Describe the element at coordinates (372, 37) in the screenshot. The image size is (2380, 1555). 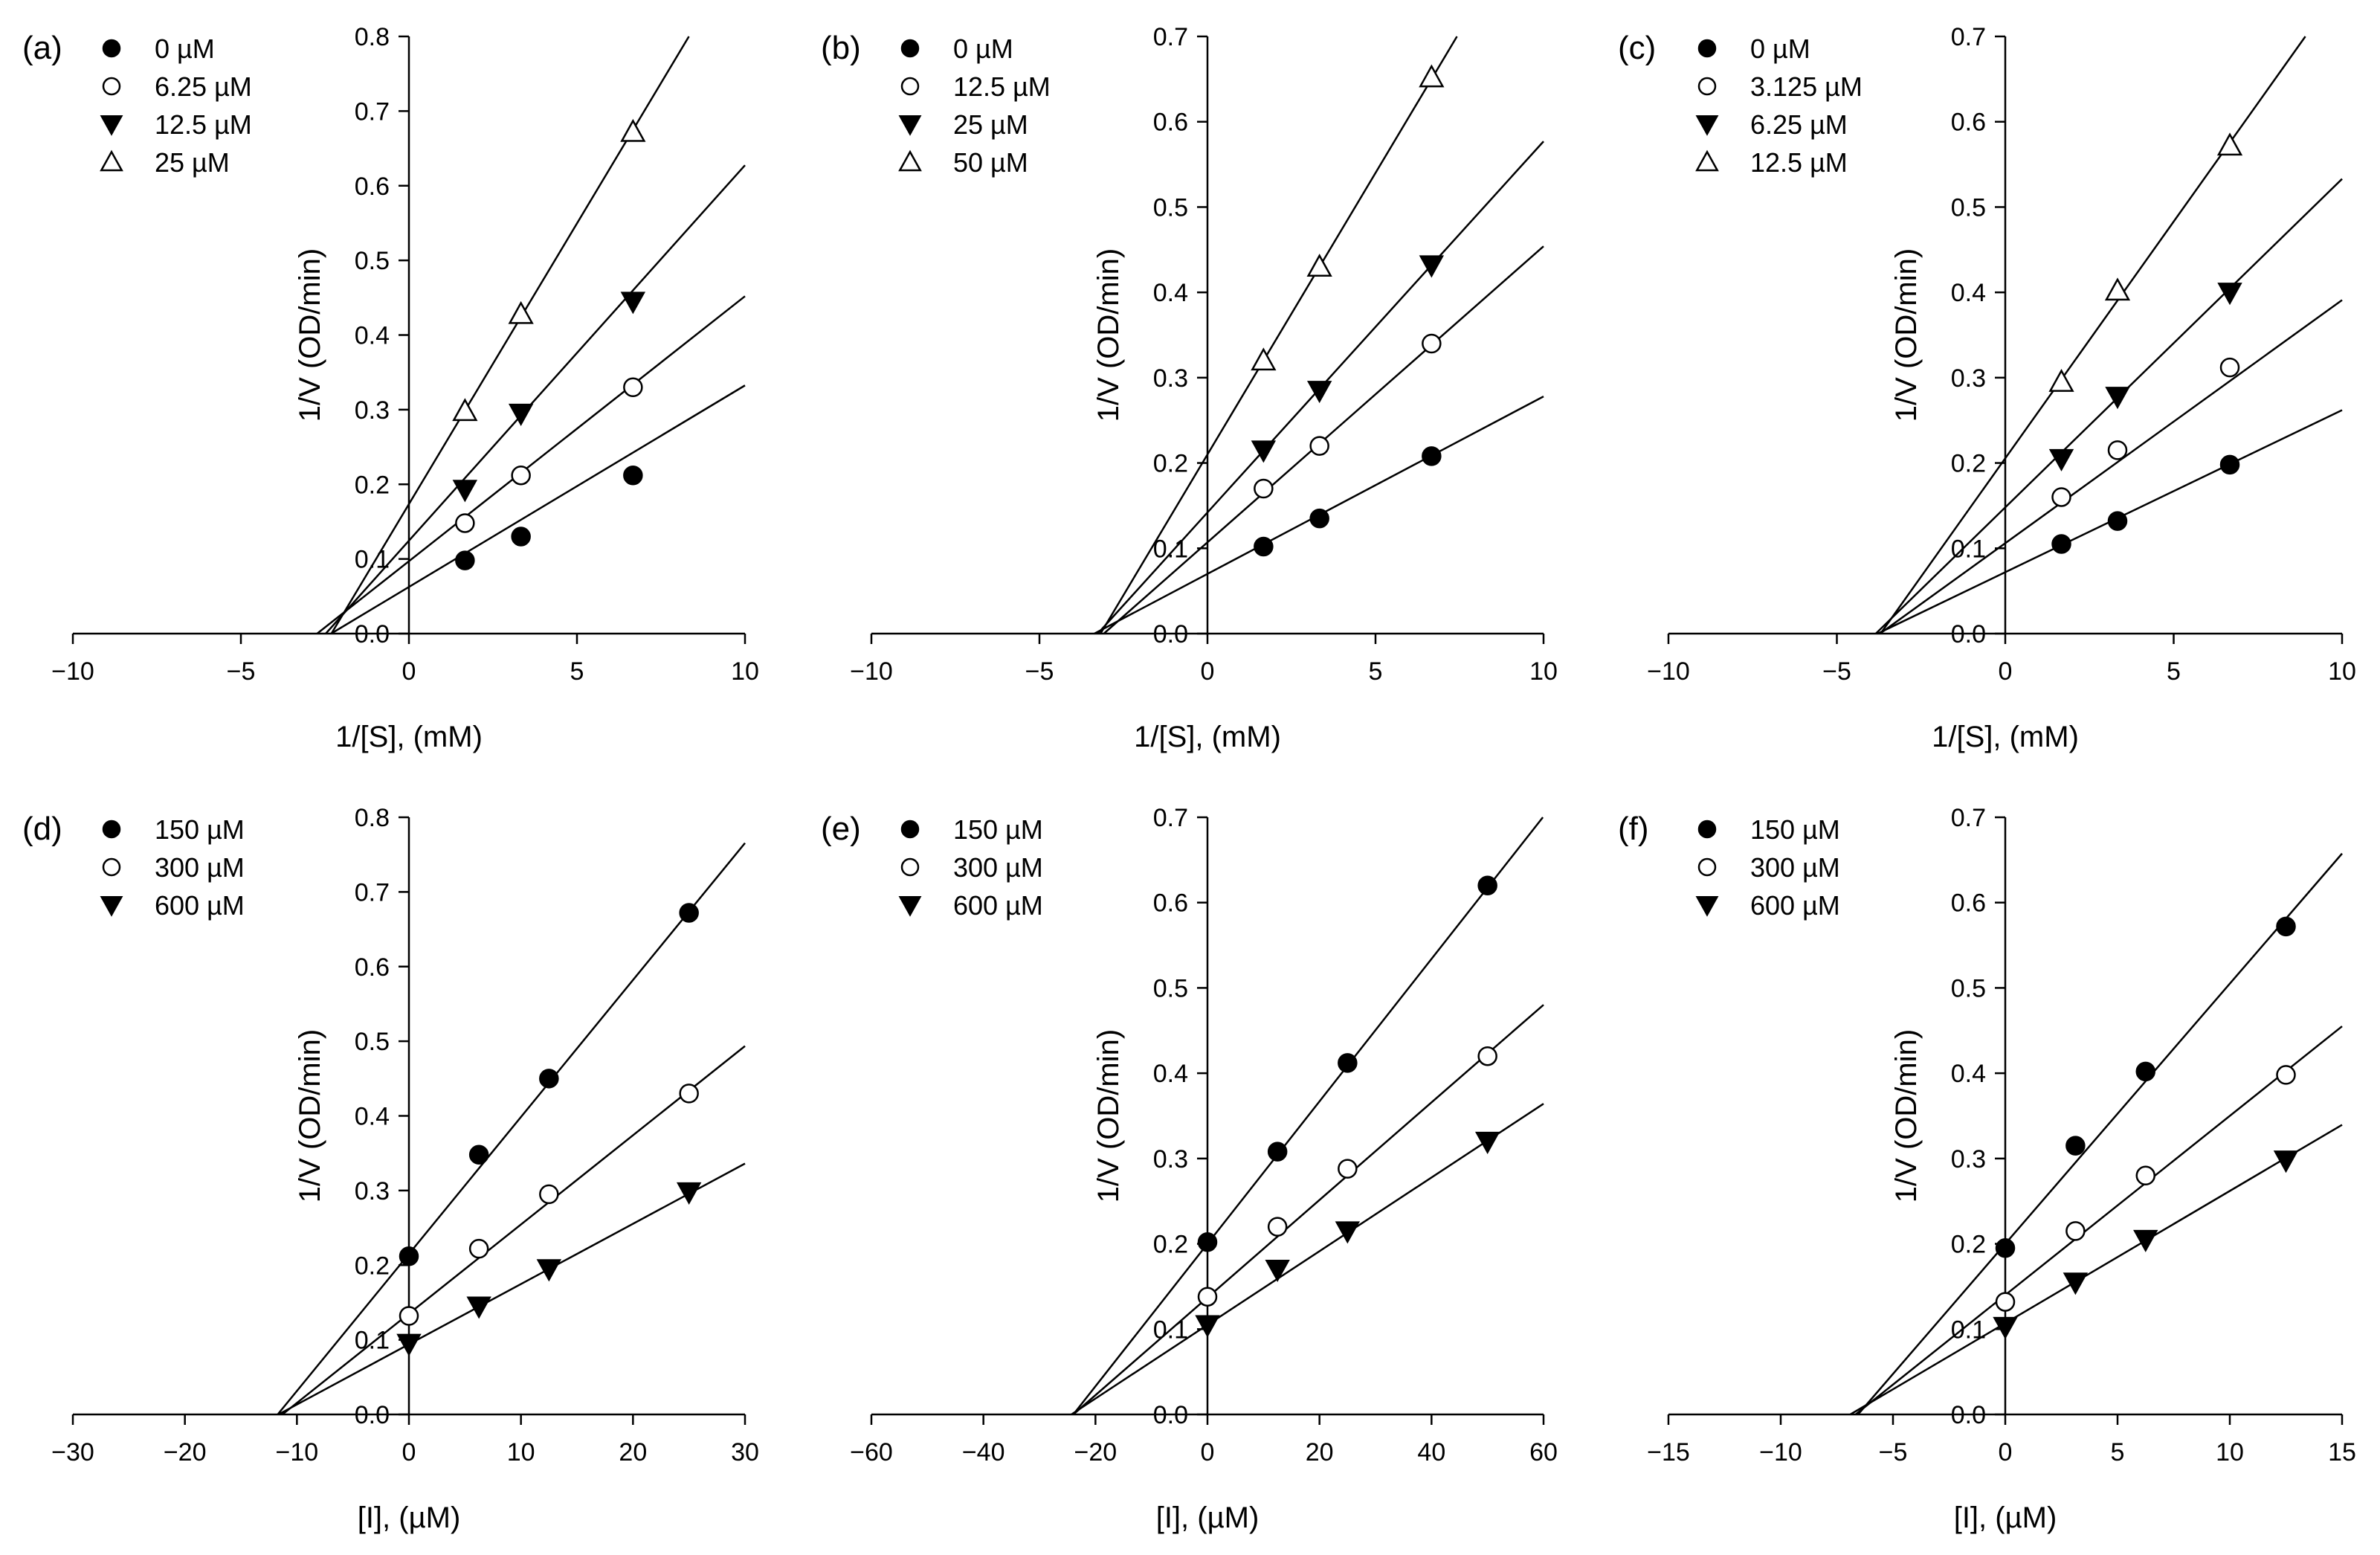
I see `y-tick-label: 0.8` at that location.